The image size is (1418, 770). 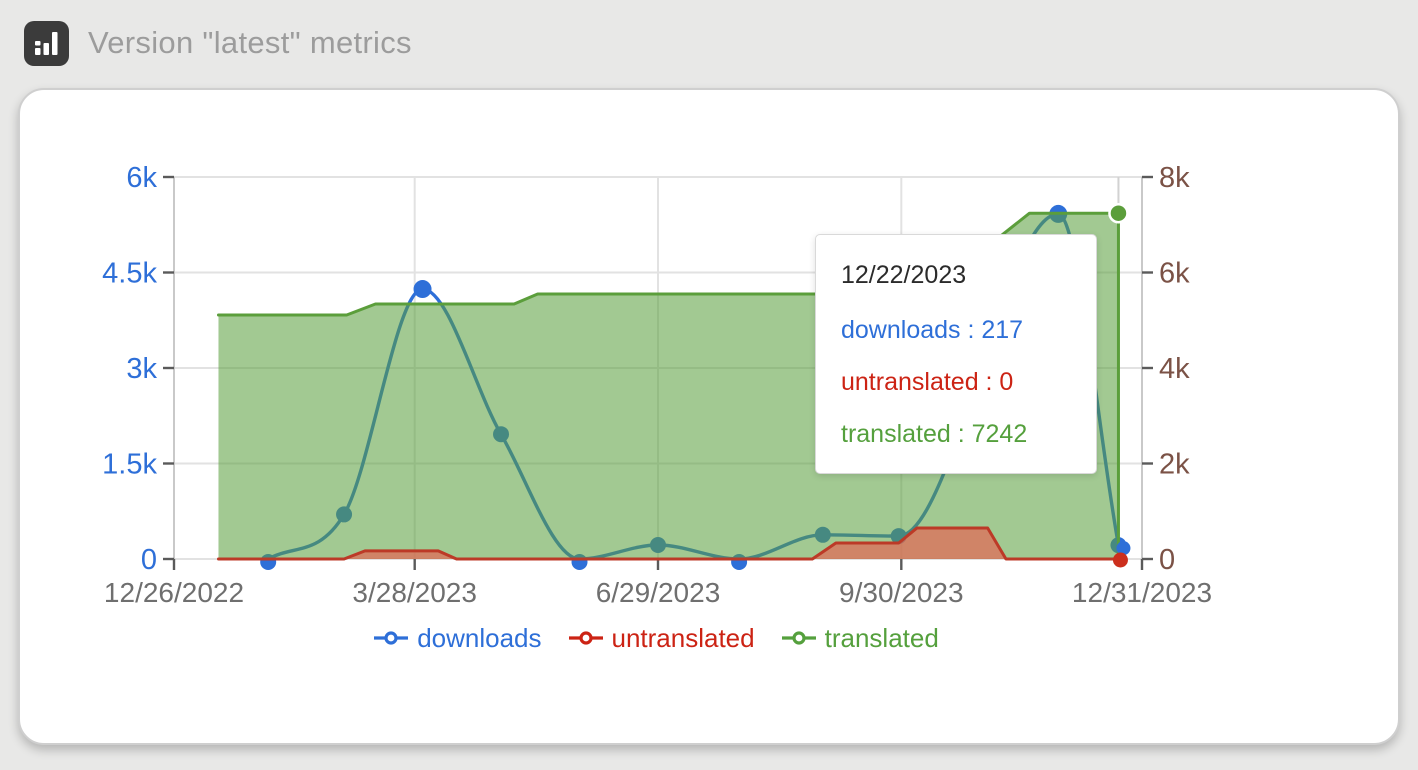 What do you see at coordinates (901, 592) in the screenshot?
I see `svg-text: 9/30/2023` at bounding box center [901, 592].